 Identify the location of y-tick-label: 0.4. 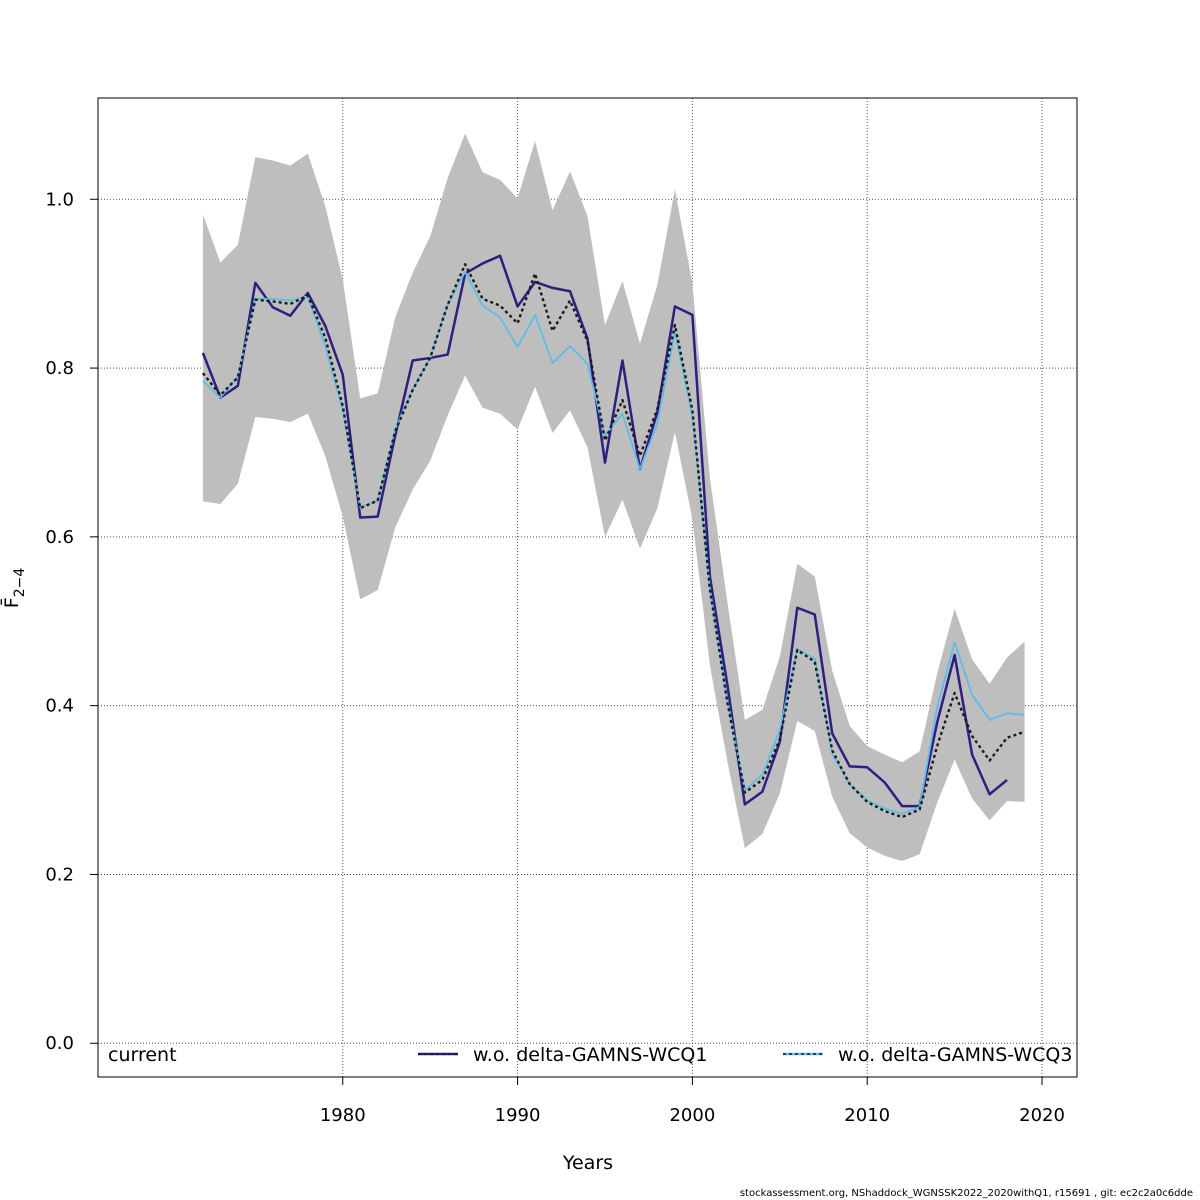
(59, 706).